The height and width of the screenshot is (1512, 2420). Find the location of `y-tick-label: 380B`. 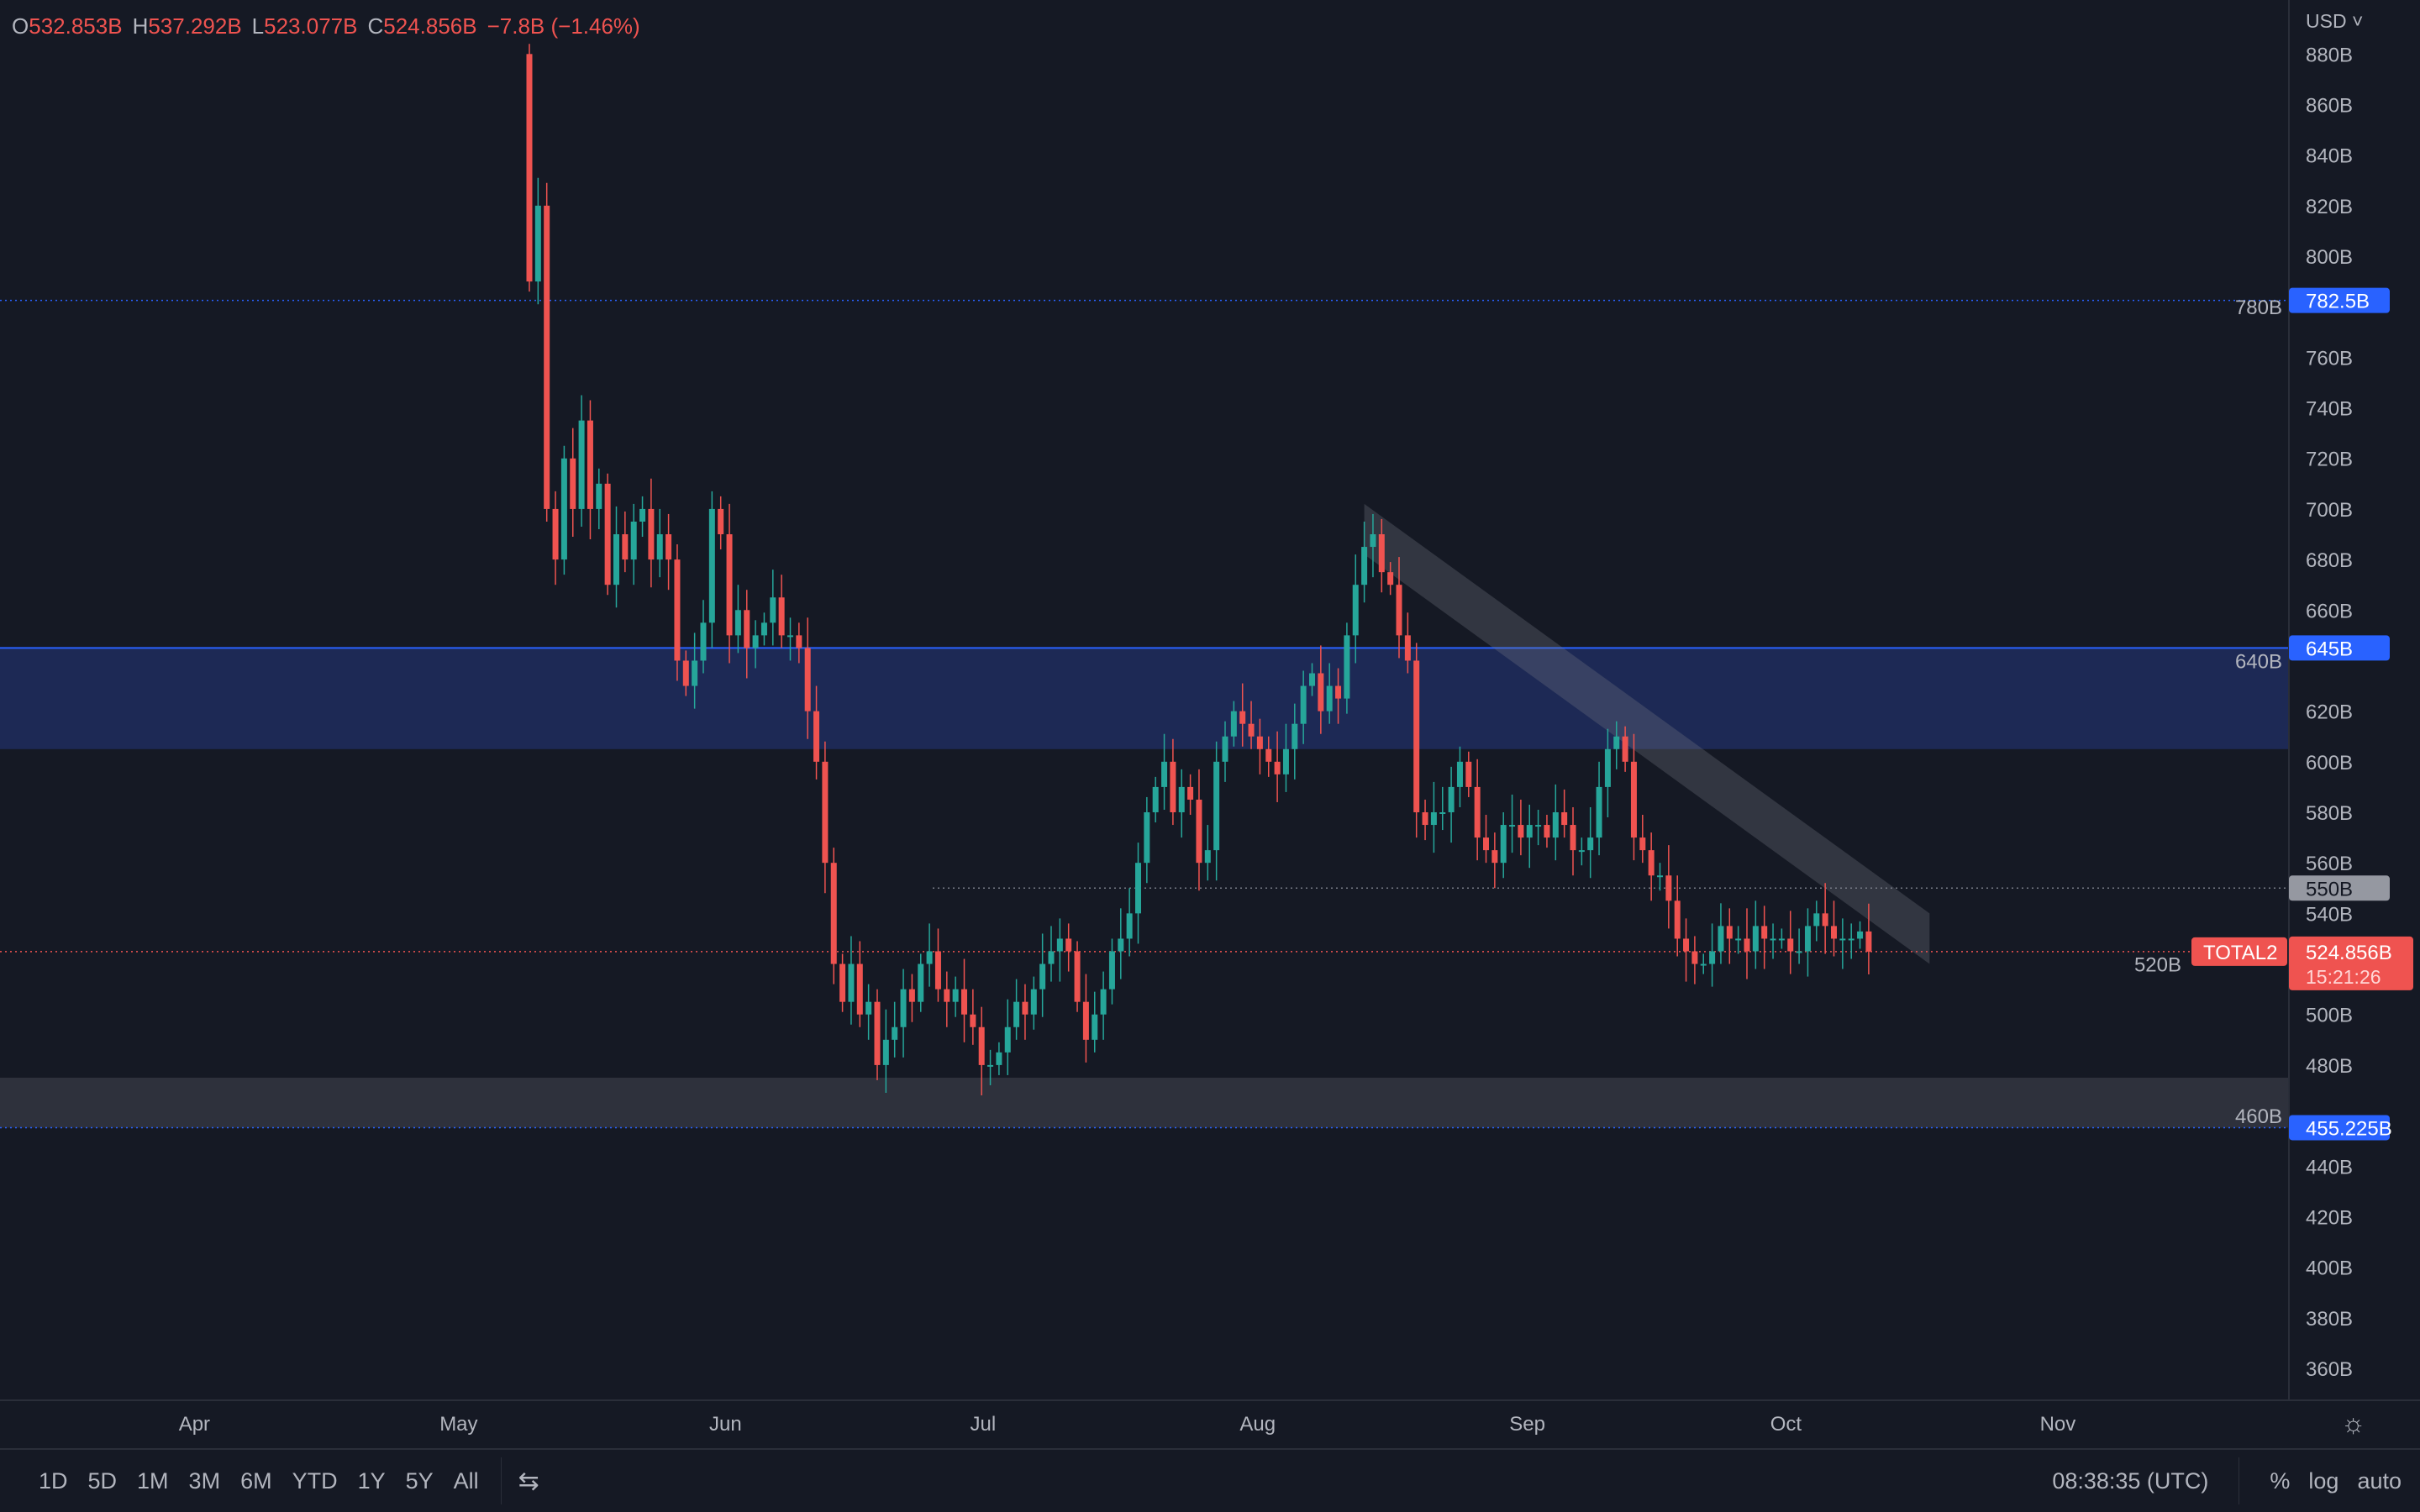

y-tick-label: 380B is located at coordinates (2329, 1319).